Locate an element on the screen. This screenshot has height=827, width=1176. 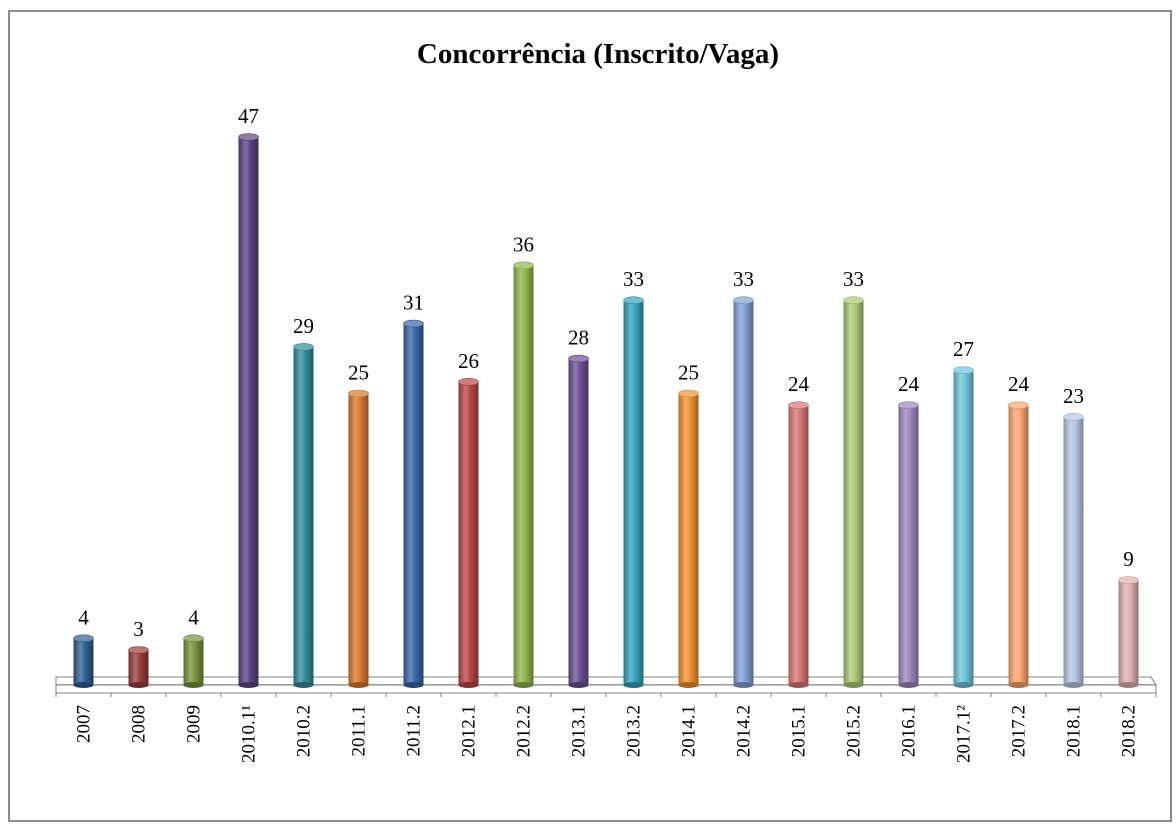
x-tick-label: 2010.1¹ is located at coordinates (249, 734).